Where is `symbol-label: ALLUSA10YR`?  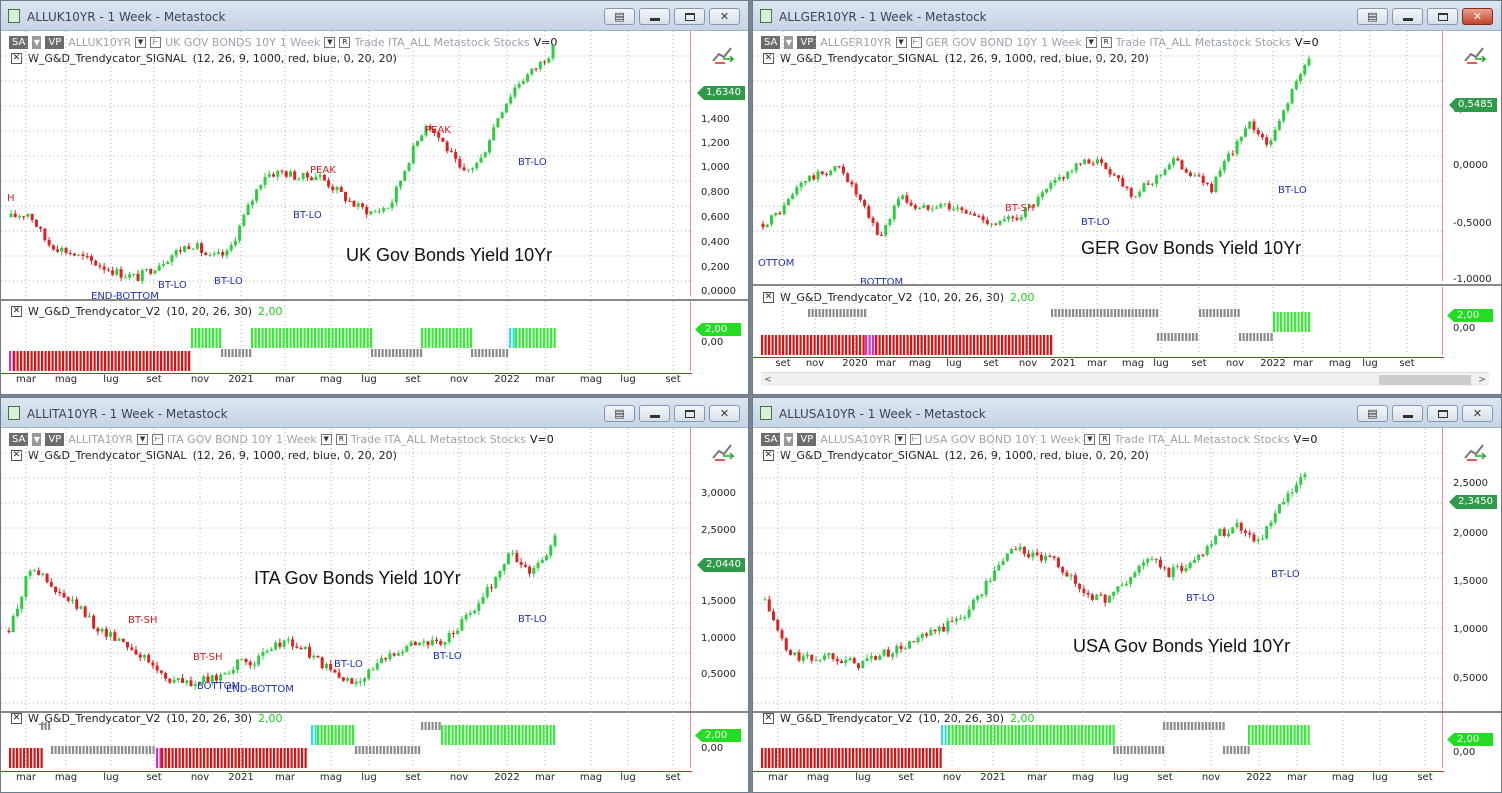
symbol-label: ALLUSA10YR is located at coordinates (855, 439).